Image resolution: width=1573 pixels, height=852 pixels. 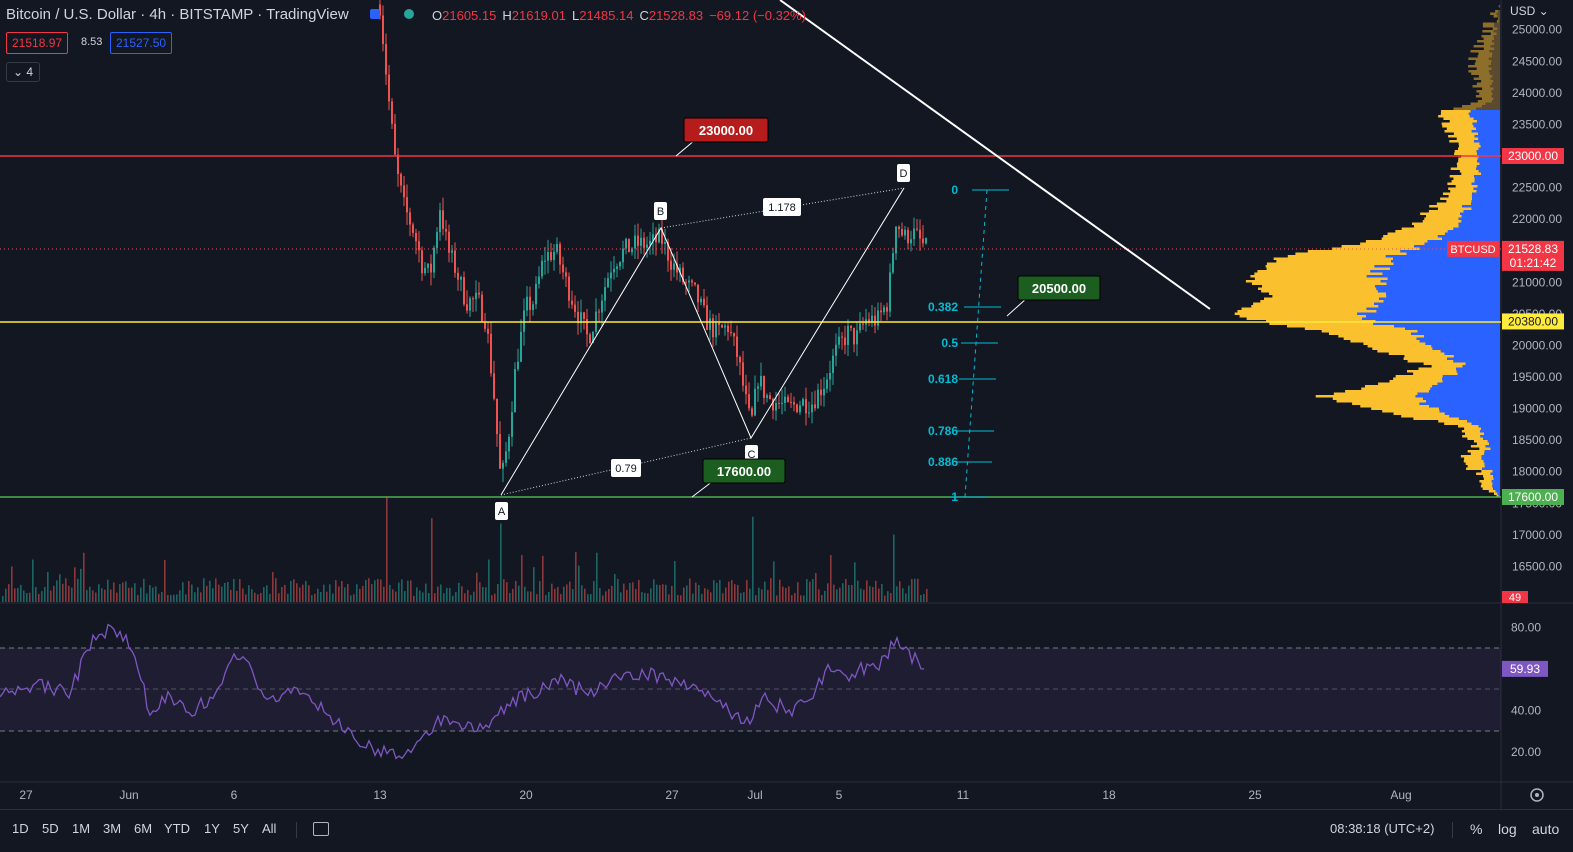 What do you see at coordinates (112, 828) in the screenshot?
I see `timeframe-3m: 3M` at bounding box center [112, 828].